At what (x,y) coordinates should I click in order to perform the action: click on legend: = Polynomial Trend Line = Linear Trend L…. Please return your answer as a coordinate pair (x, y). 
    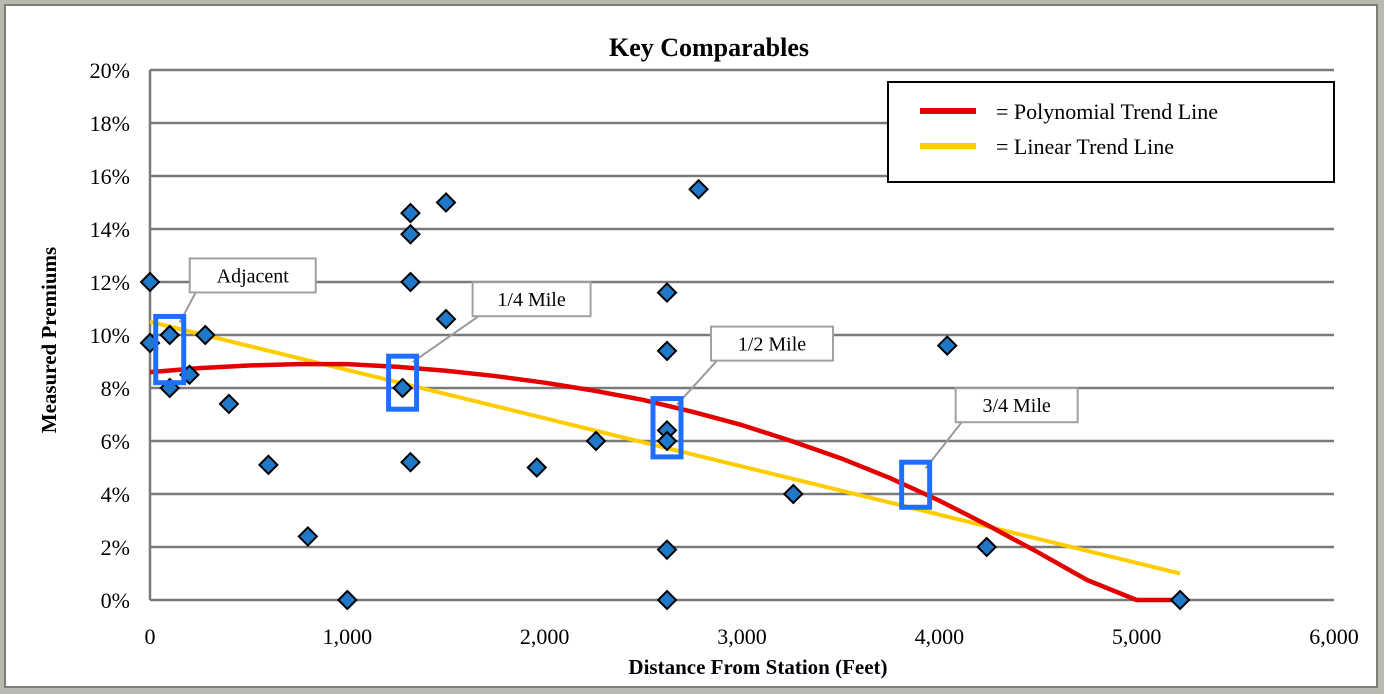
    Looking at the image, I should click on (1111, 132).